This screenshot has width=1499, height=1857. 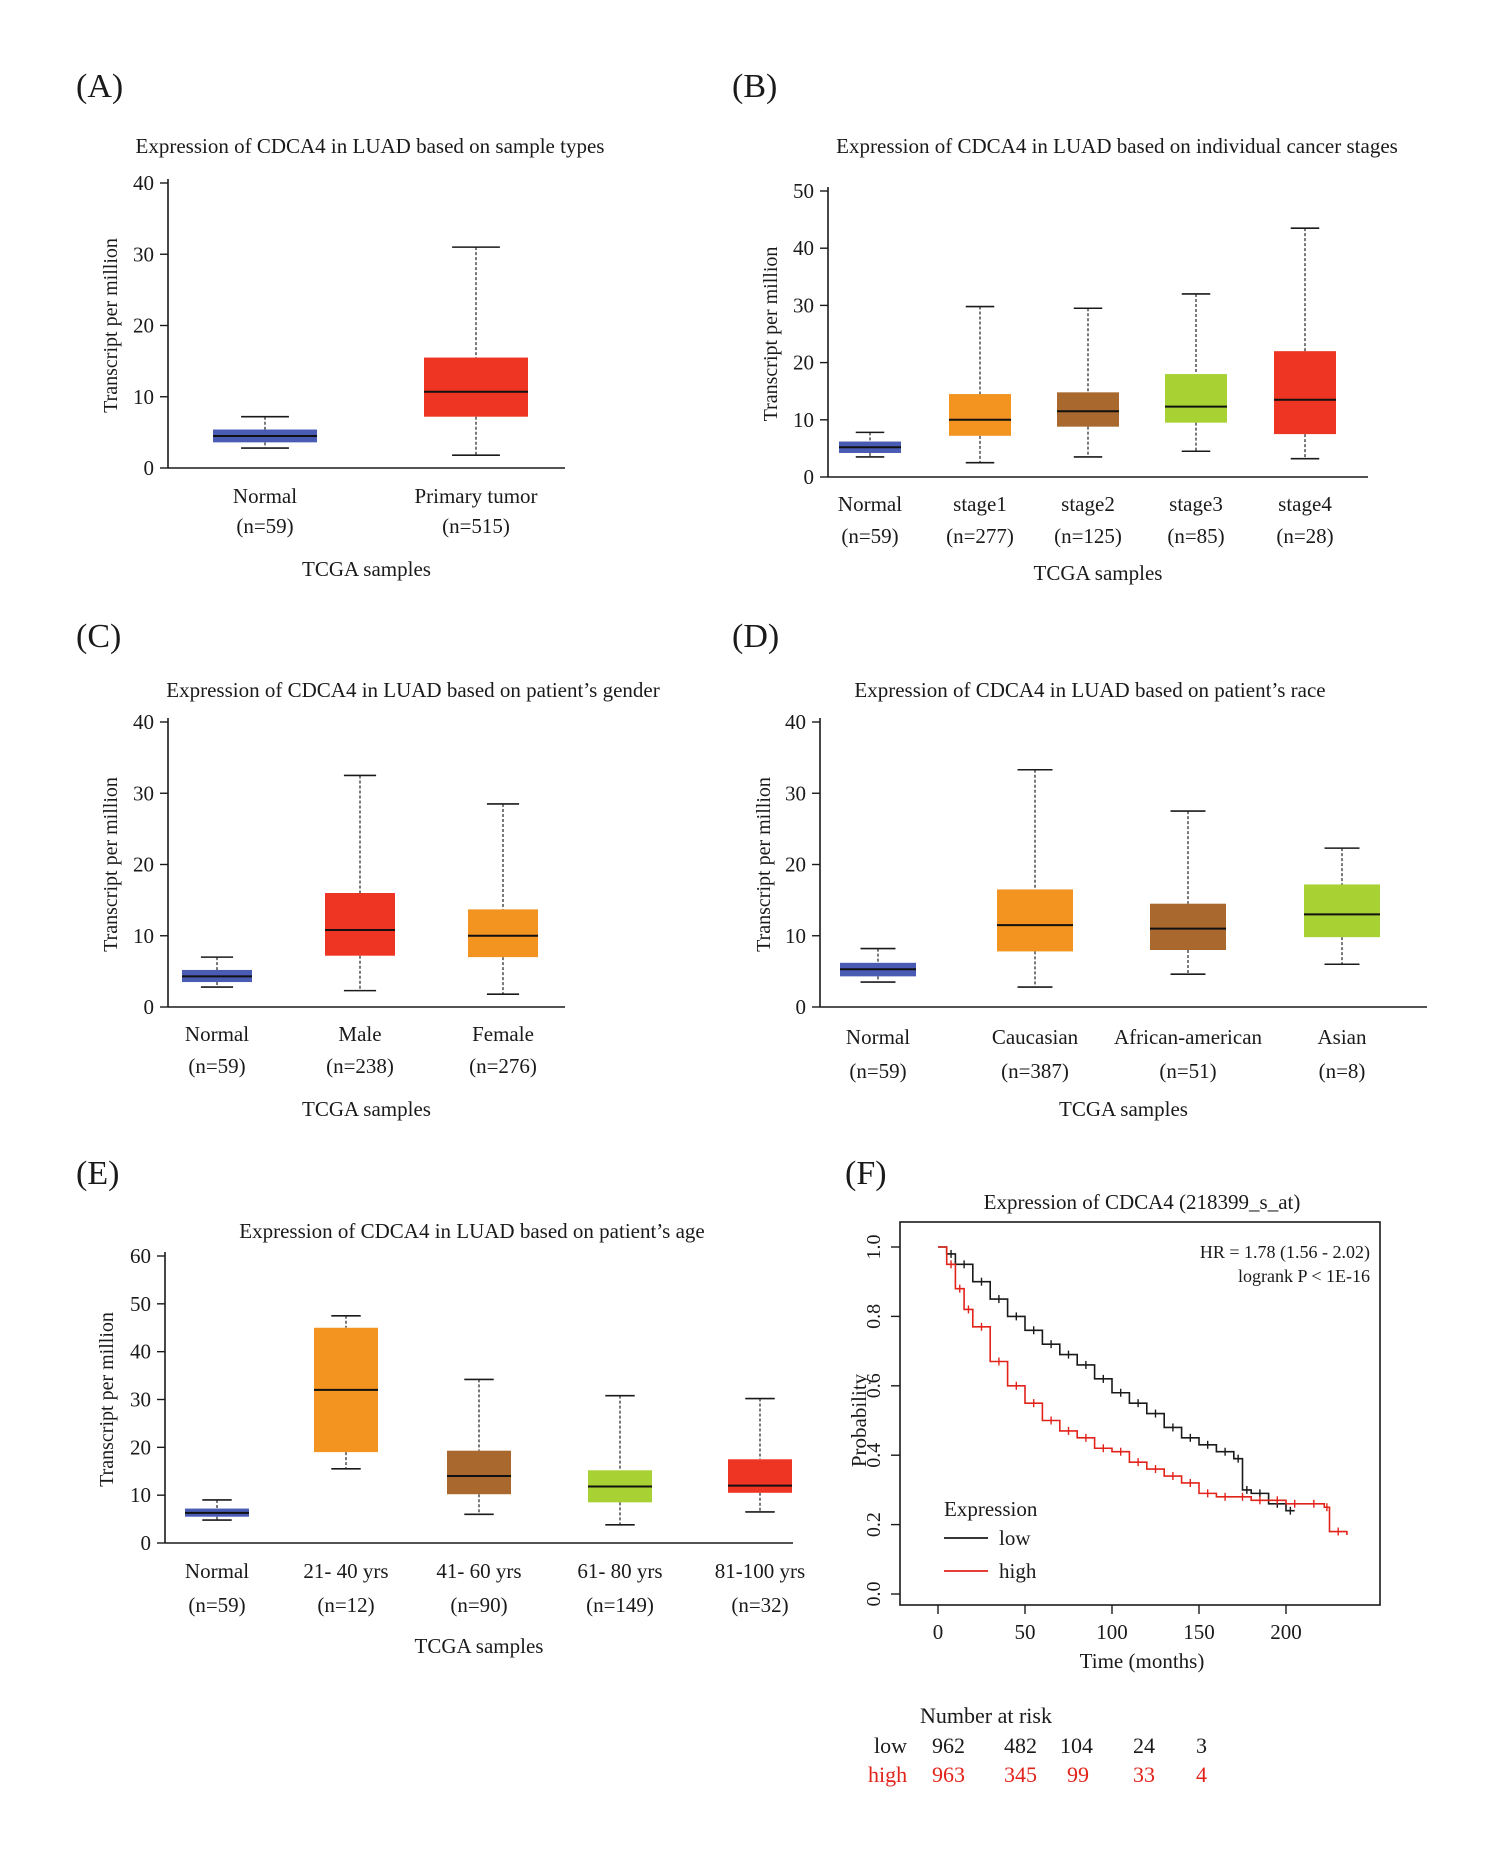 I want to click on x-category-label: Asian, so click(x=1342, y=1037).